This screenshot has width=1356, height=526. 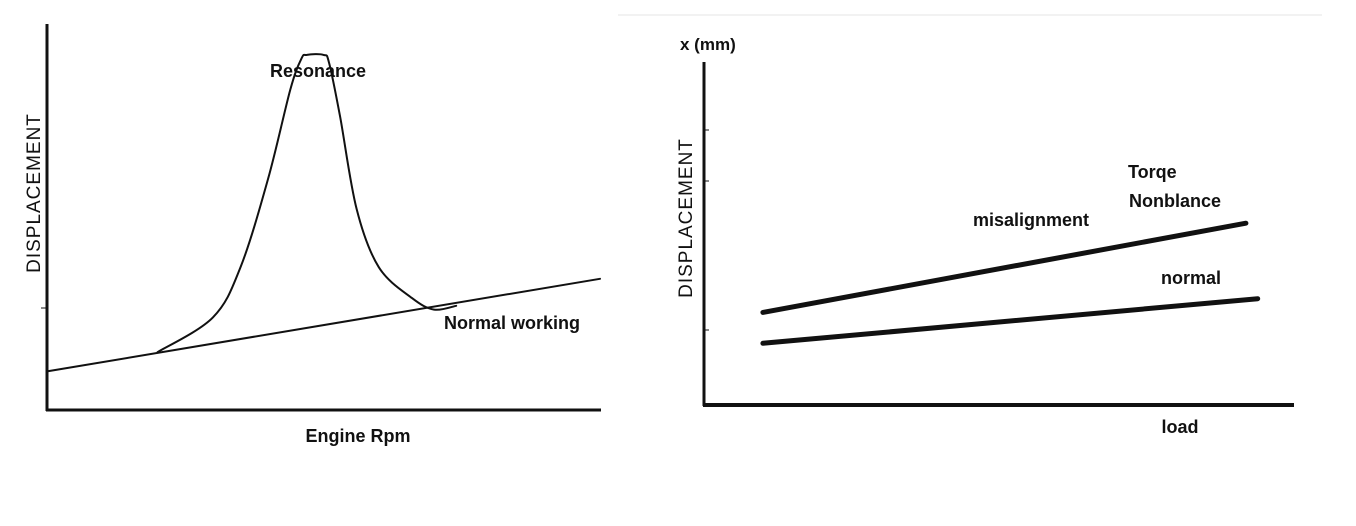 What do you see at coordinates (686, 218) in the screenshot?
I see `right-ylabel: DISPLACEMENT` at bounding box center [686, 218].